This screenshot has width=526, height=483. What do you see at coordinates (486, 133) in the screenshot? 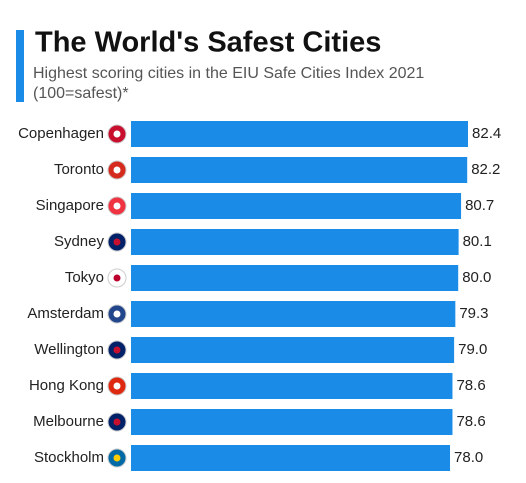
I see `value-label: 82.4` at bounding box center [486, 133].